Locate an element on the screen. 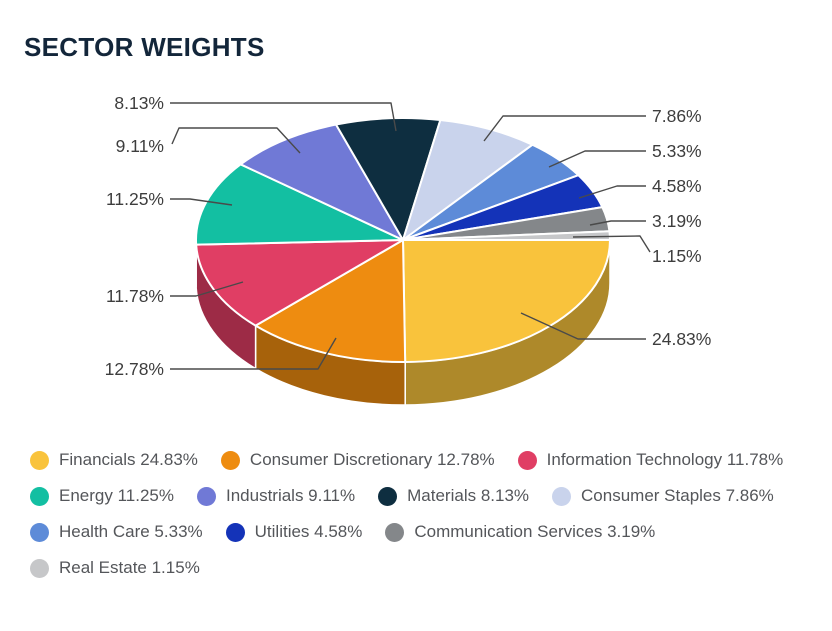 The height and width of the screenshot is (631, 832). callout-value-industrials: 9.11% is located at coordinates (140, 146).